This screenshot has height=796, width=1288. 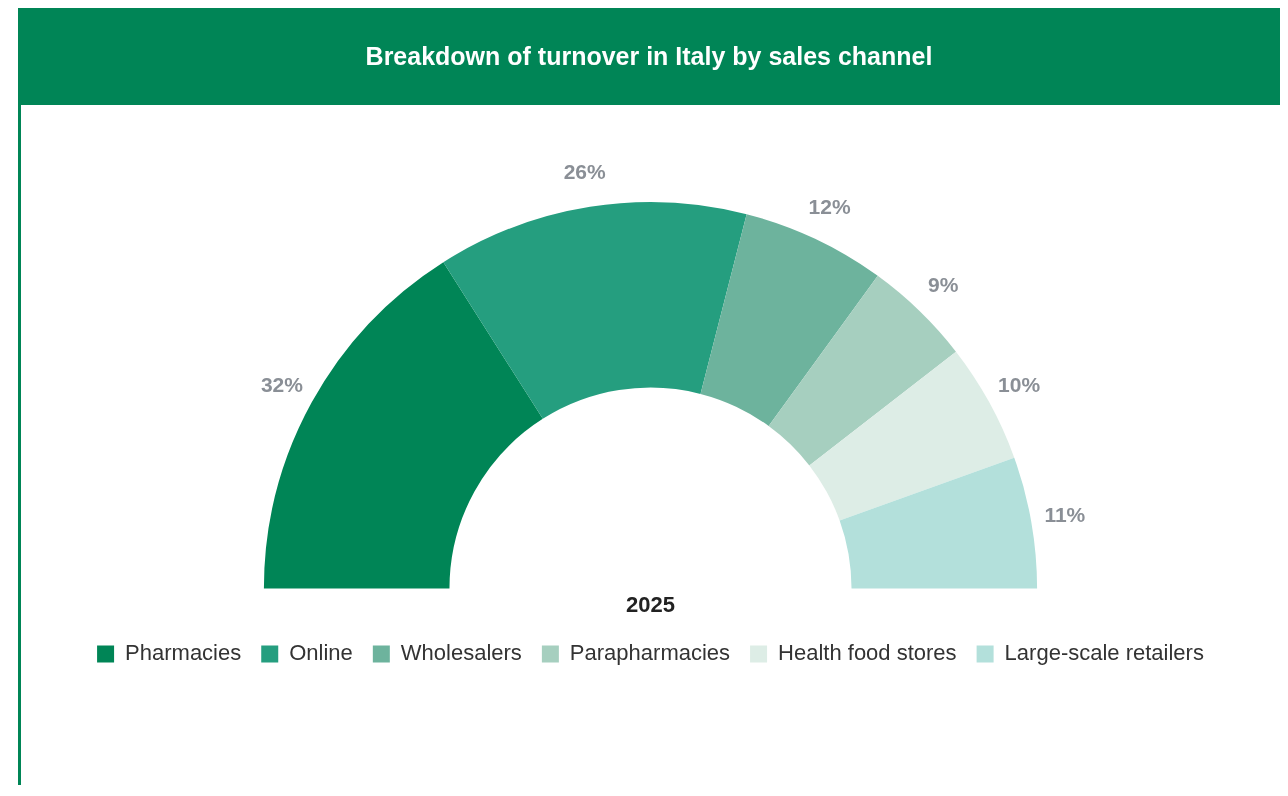 What do you see at coordinates (867, 653) in the screenshot?
I see `legend-label: Health food stores` at bounding box center [867, 653].